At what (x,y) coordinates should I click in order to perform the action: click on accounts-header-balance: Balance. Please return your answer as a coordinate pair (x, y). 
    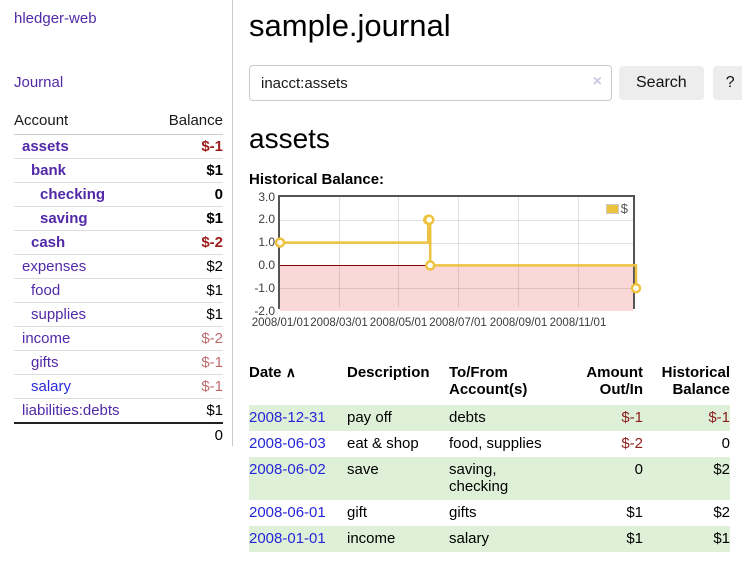
    Looking at the image, I should click on (187, 121).